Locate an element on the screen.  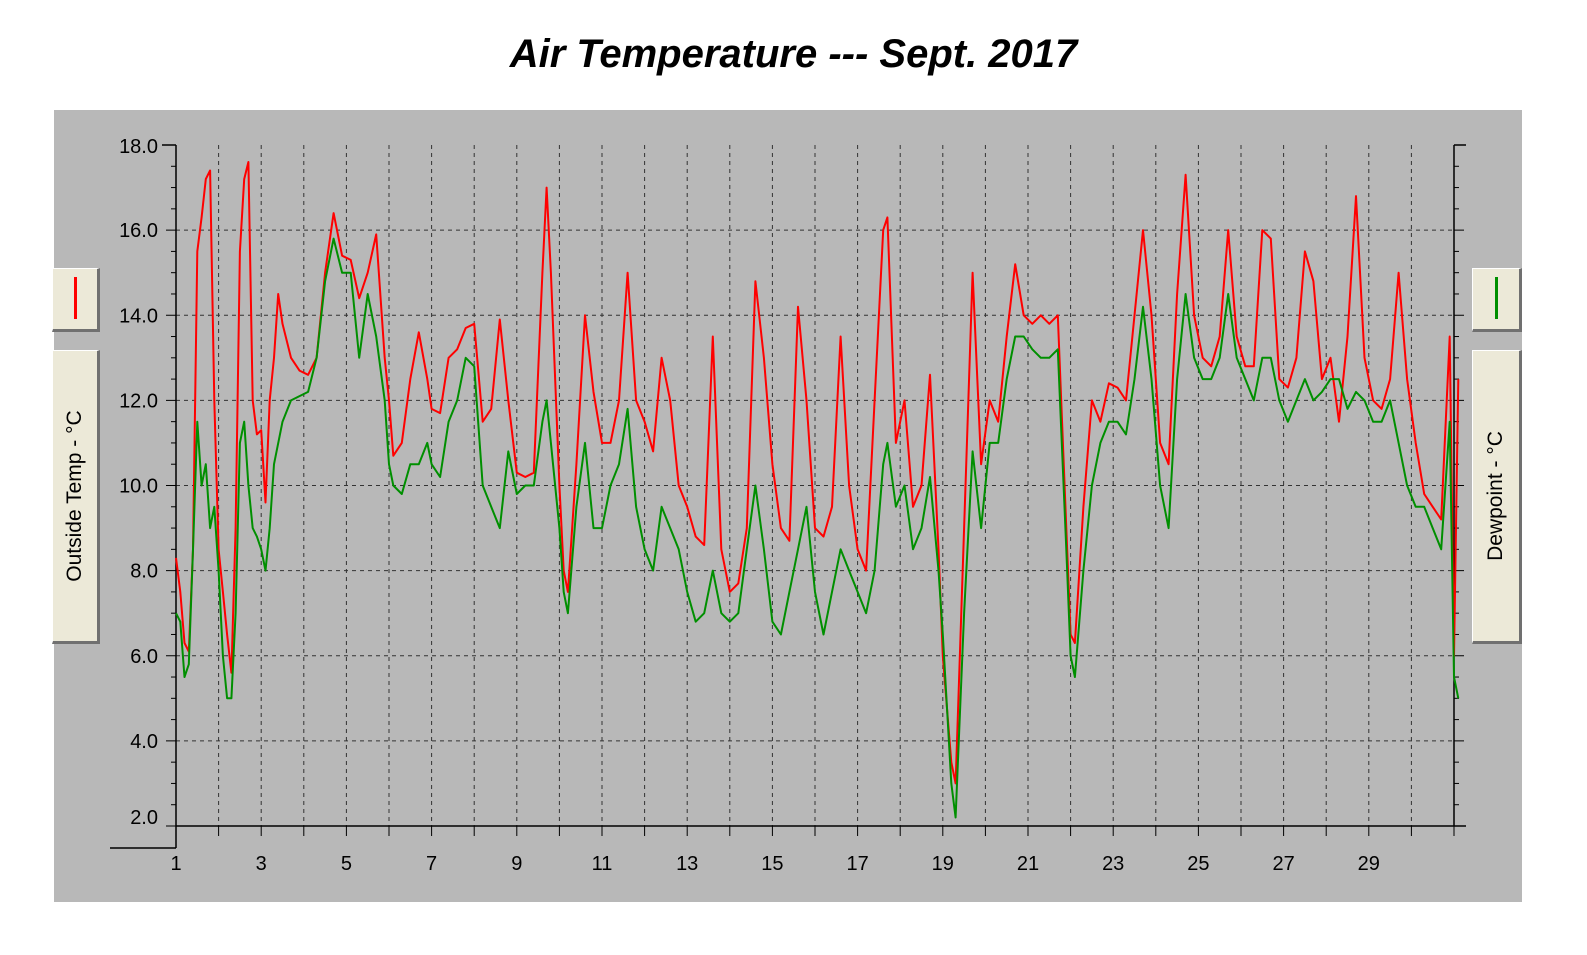
y-tick-label: 18.0 is located at coordinates (138, 147).